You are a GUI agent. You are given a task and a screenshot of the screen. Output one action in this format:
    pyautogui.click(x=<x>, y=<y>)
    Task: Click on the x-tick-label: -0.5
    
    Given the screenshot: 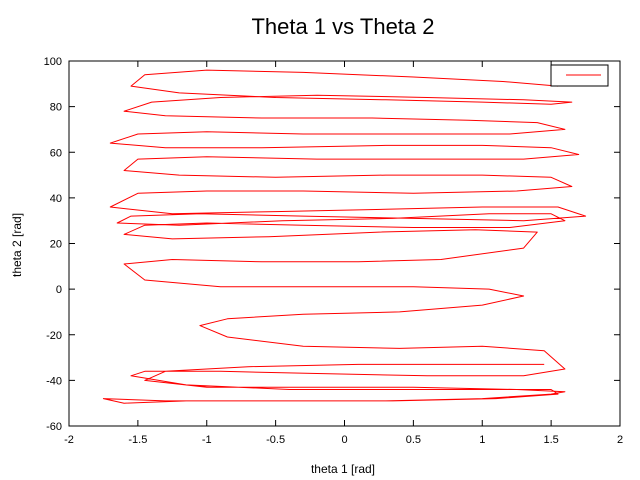 What is the action you would take?
    pyautogui.click(x=275, y=440)
    